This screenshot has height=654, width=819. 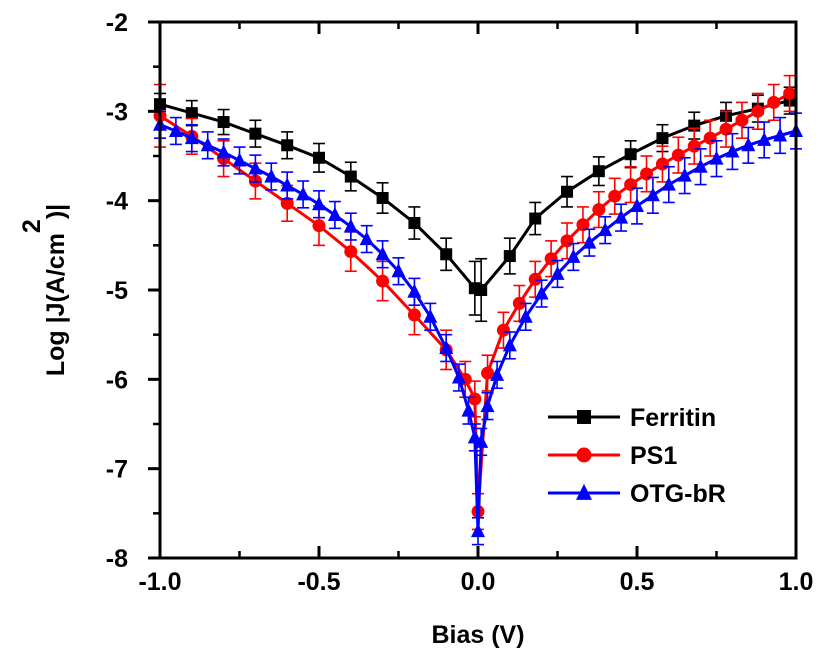 I want to click on x-tick-label: 1.0, so click(x=796, y=582).